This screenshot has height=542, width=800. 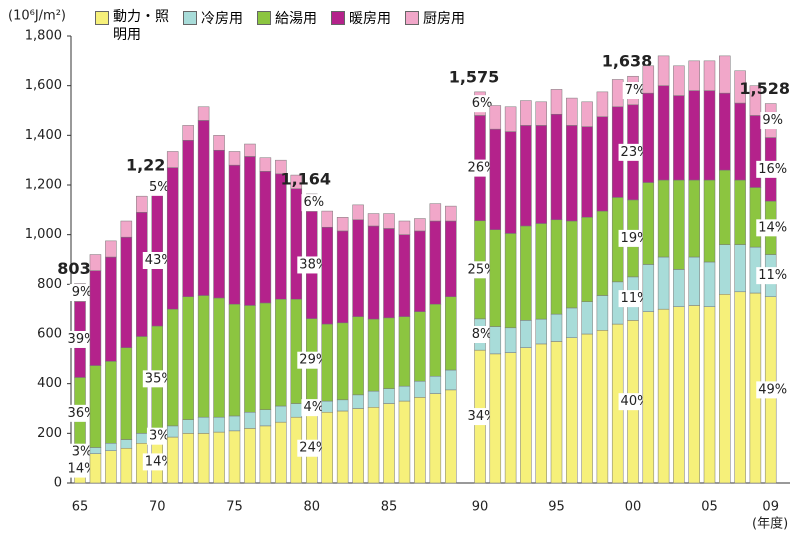 What do you see at coordinates (37, 16) in the screenshot?
I see `y-axis-title: (10⁶J/m²)` at bounding box center [37, 16].